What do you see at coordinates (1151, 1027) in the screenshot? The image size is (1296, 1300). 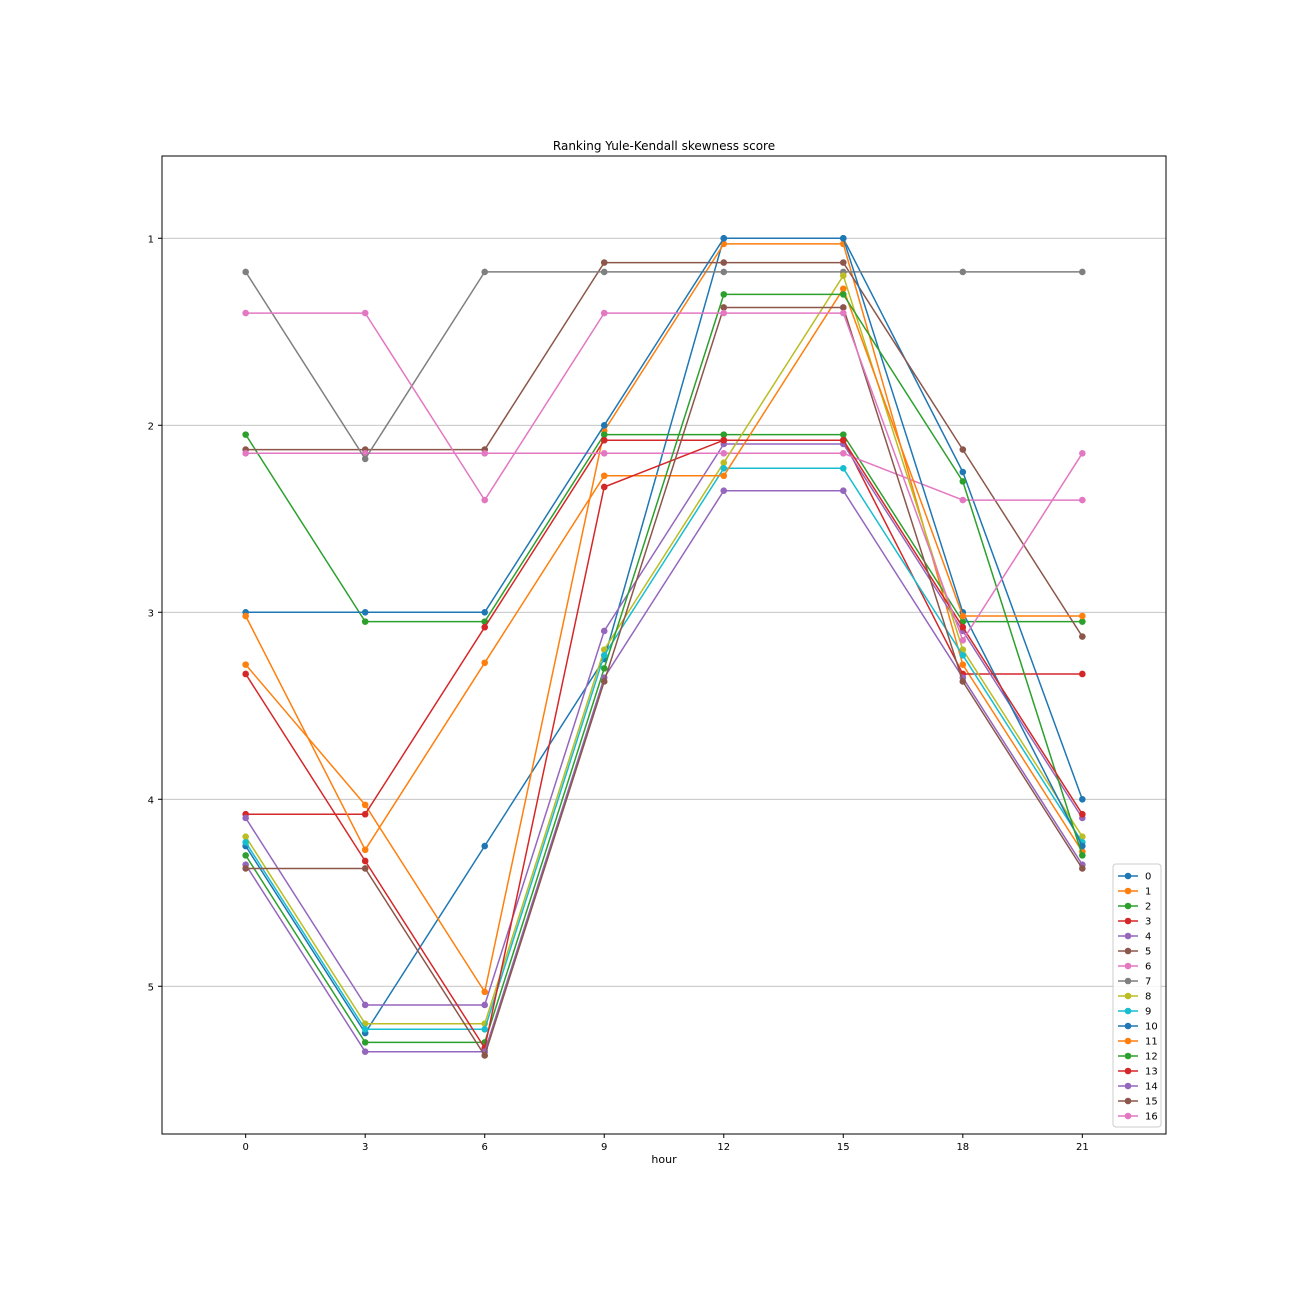 I see `legend-label: 10` at bounding box center [1151, 1027].